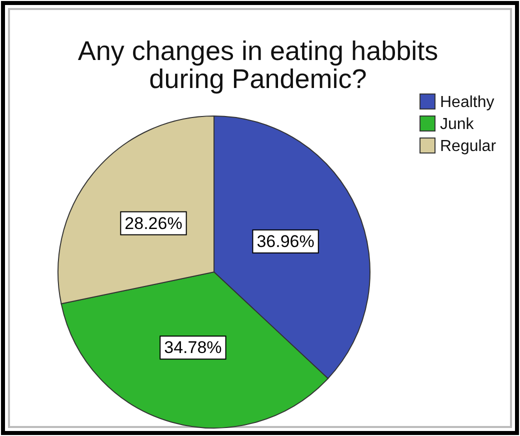 This screenshot has height=436, width=520. What do you see at coordinates (457, 124) in the screenshot?
I see `legend-label: Junk` at bounding box center [457, 124].